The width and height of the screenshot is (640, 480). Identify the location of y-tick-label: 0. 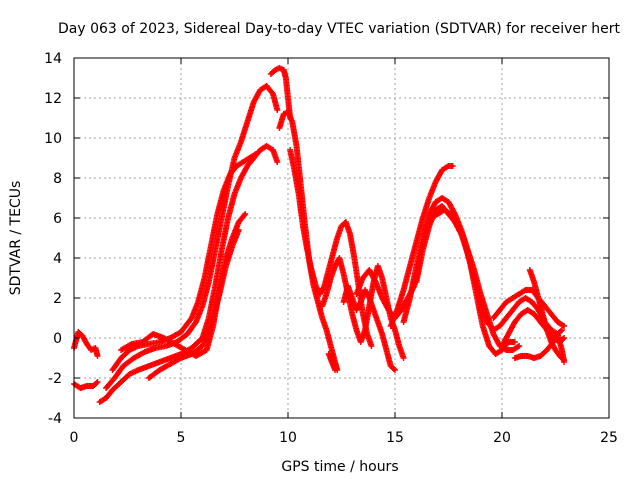
(57, 339).